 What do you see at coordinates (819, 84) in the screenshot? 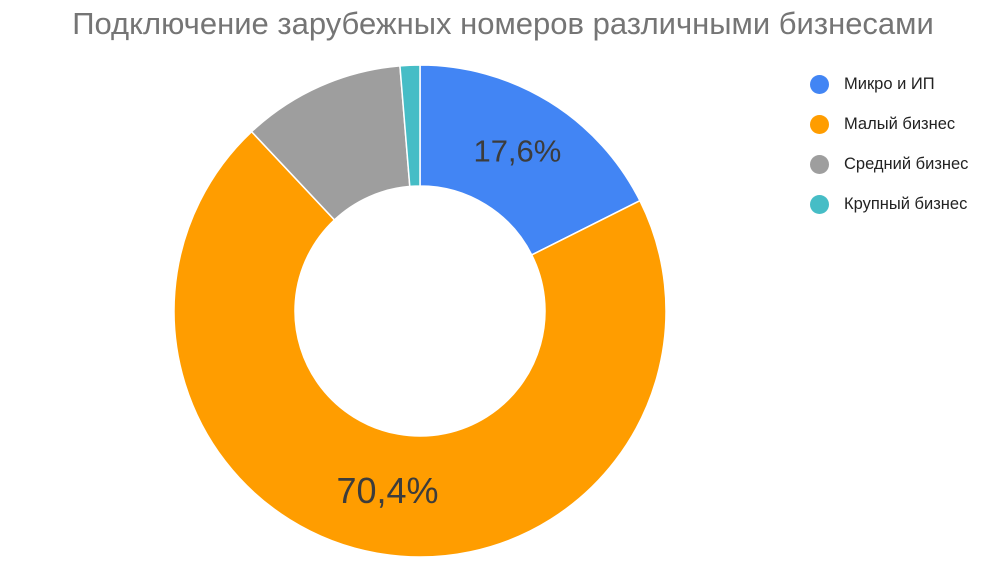
I see `legend-swatch-micro` at bounding box center [819, 84].